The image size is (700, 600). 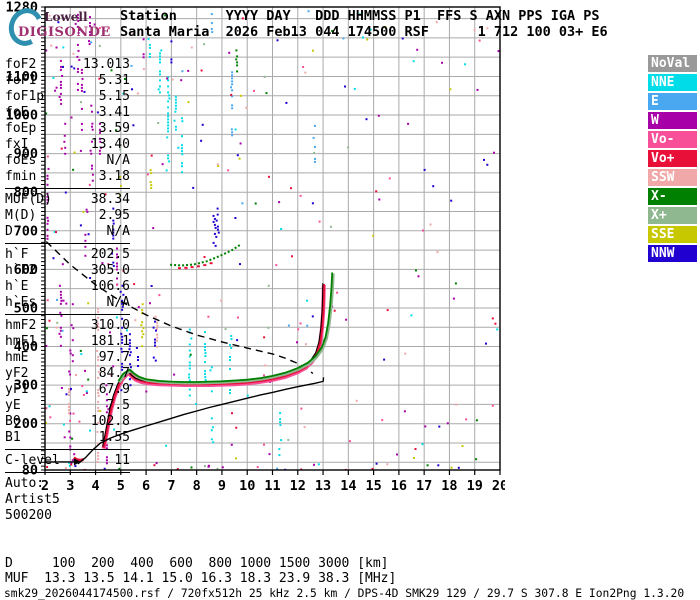 I want to click on param-row: h`E 106.6, so click(x=67, y=287).